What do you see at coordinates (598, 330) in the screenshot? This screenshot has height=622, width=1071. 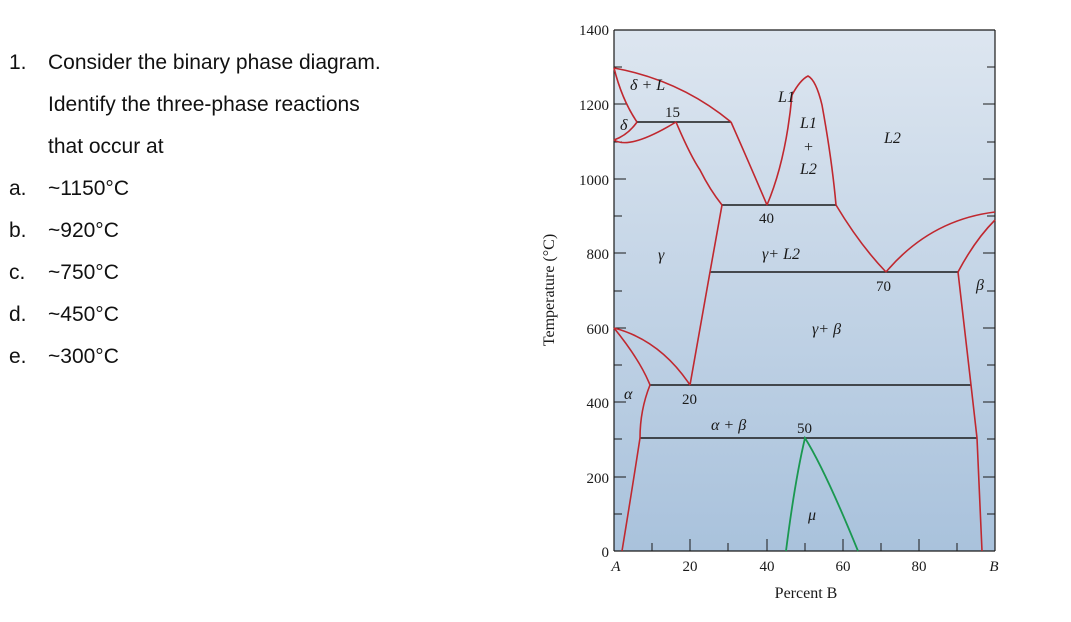 I see `y-tick-label: 600` at bounding box center [598, 330].